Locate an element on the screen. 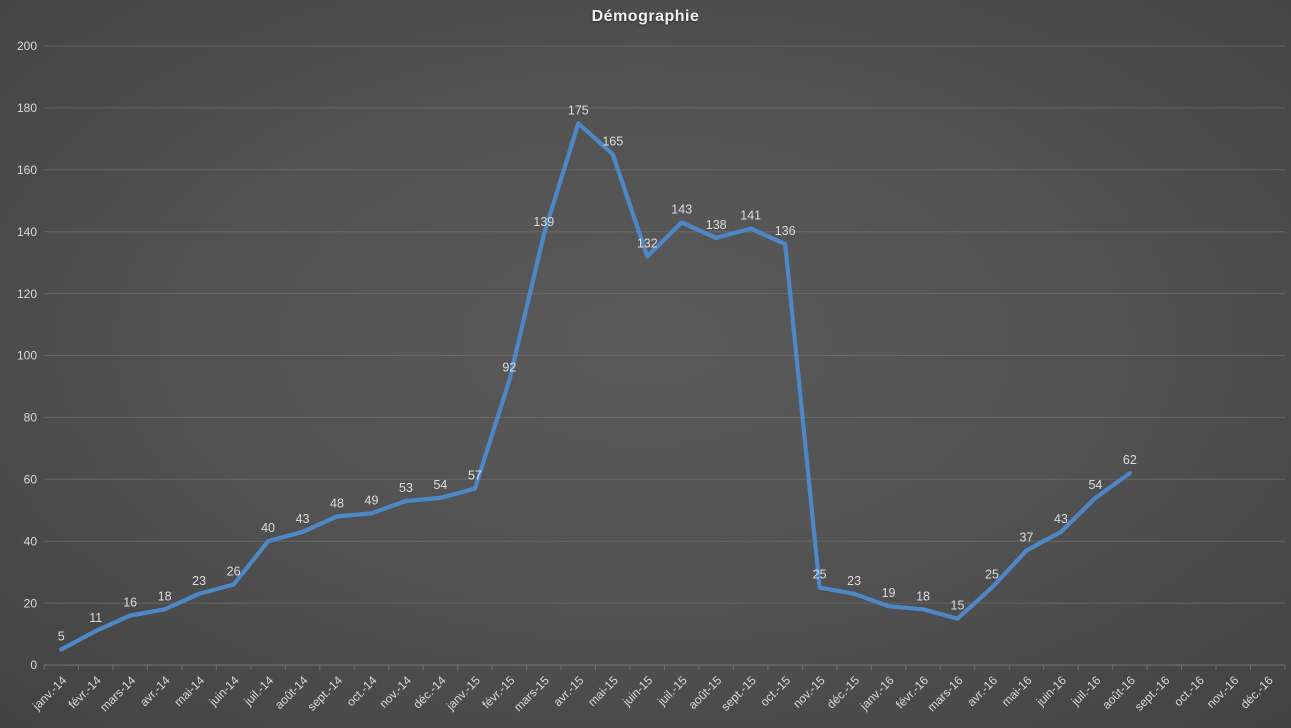 Image resolution: width=1291 pixels, height=728 pixels. data-point-label: 62 is located at coordinates (1130, 460).